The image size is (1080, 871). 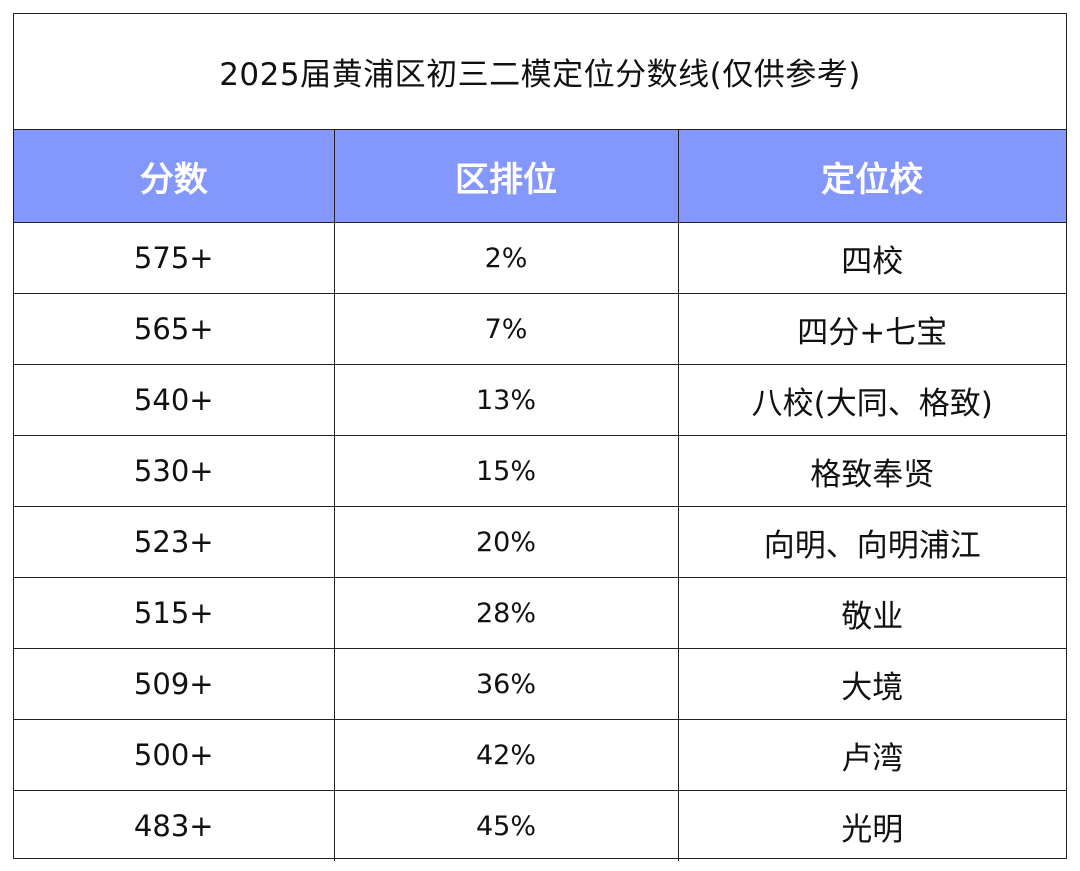 I want to click on score-cell: 575+, so click(x=173, y=258).